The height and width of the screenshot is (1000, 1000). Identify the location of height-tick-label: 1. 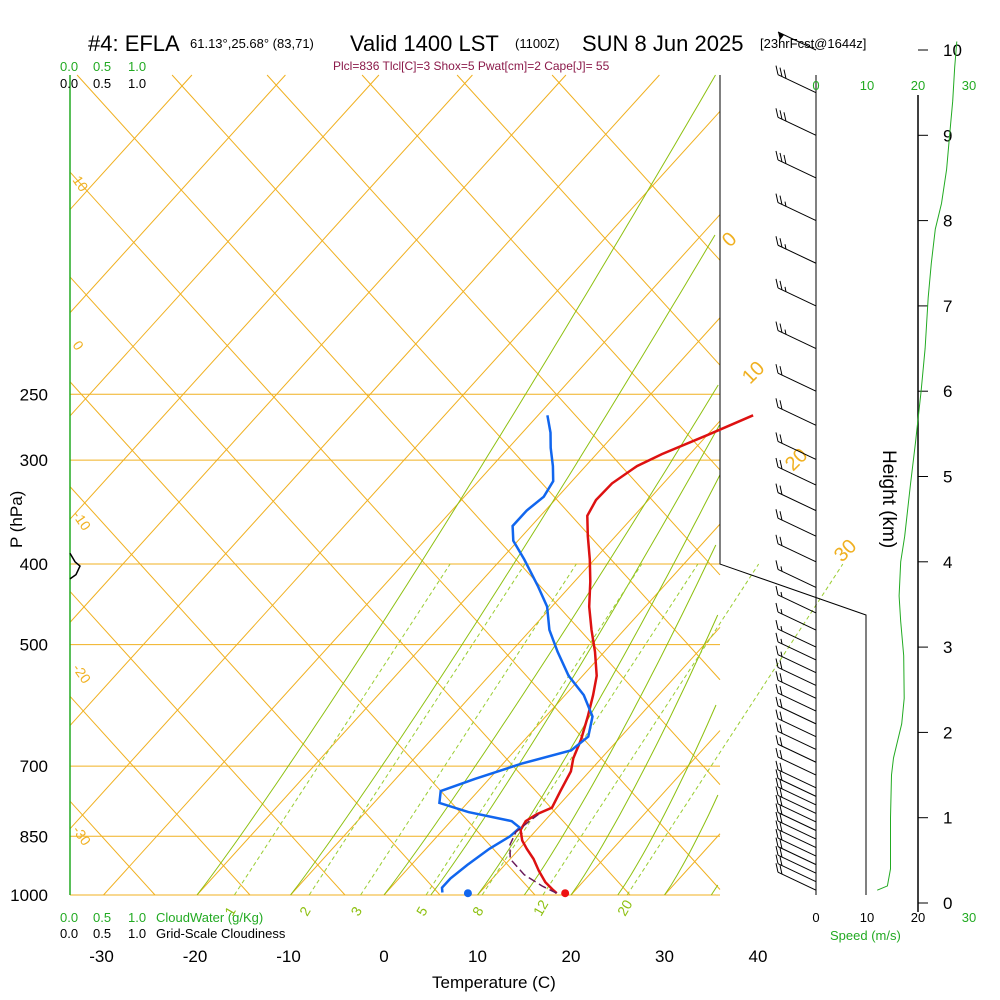
(947, 818).